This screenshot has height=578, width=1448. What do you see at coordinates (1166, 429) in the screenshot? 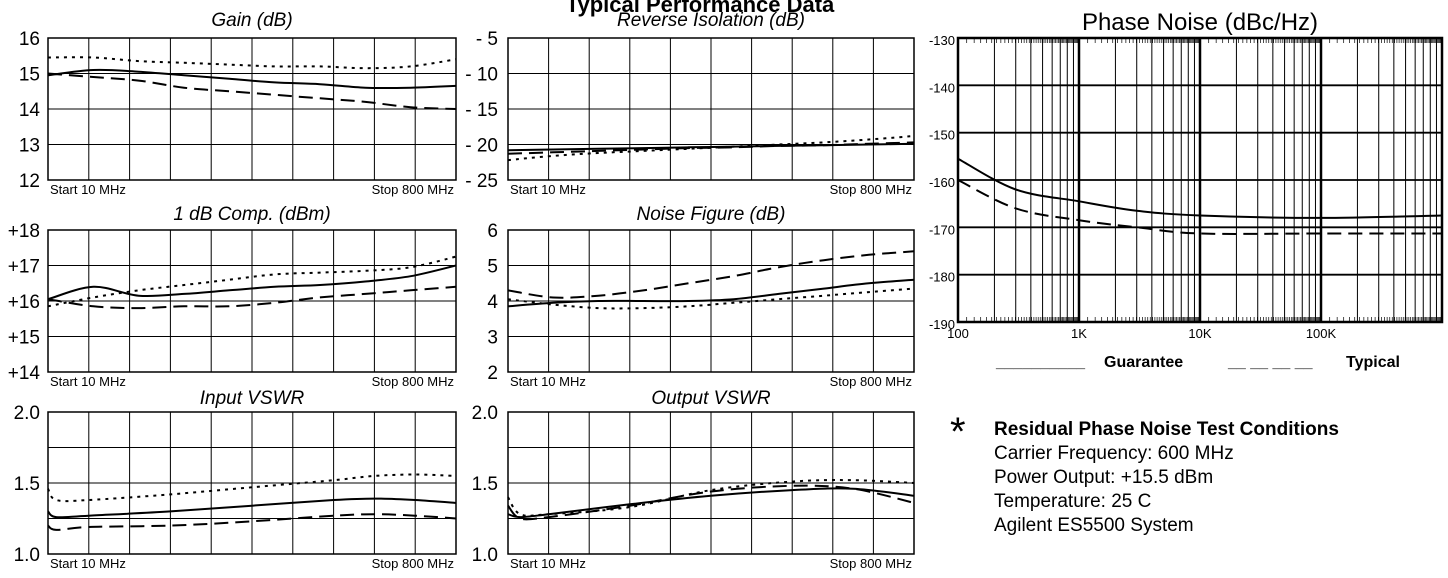
I see `conditions-heading: Residual Phase Noise Test Conditions` at bounding box center [1166, 429].